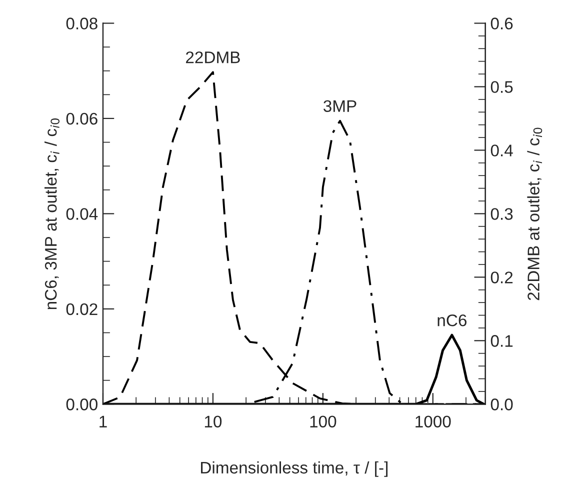 The width and height of the screenshot is (569, 484). I want to click on y2-axis-title: 22DMB at outlet, c$_{i}$ / c$_{i0}$, so click(534, 214).